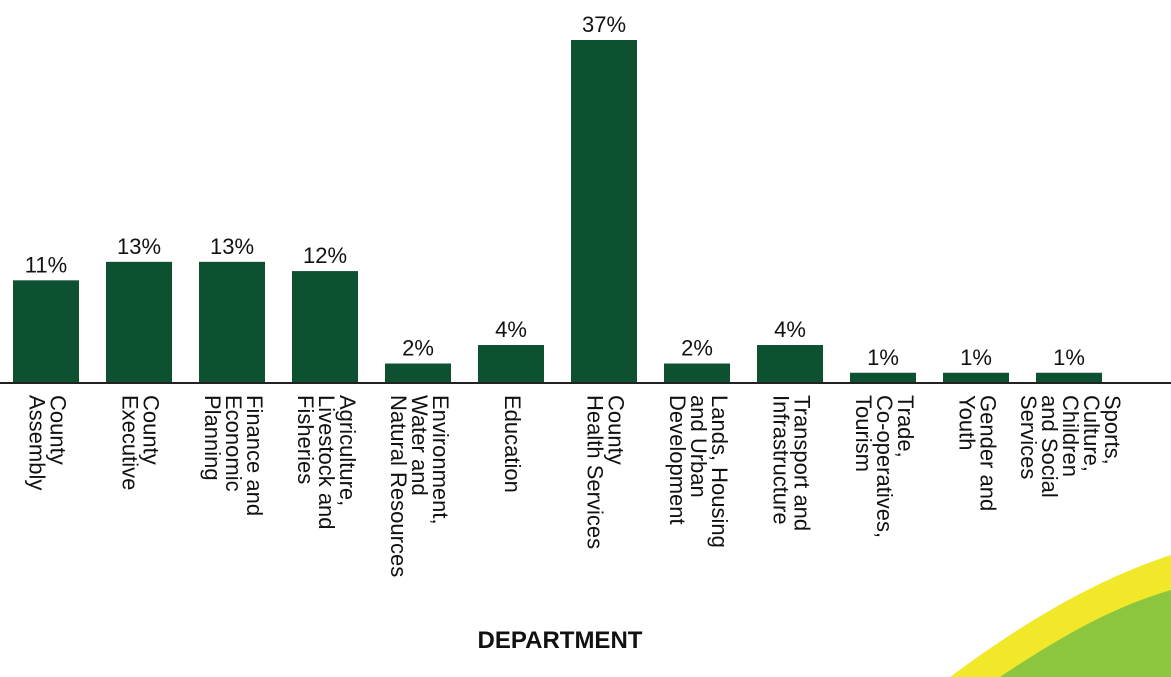 The width and height of the screenshot is (1171, 677). Describe the element at coordinates (325, 255) in the screenshot. I see `value-label: 12%` at that location.